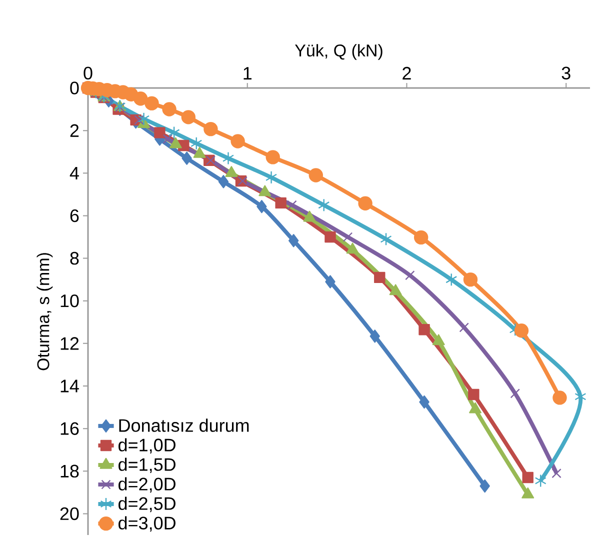 This screenshot has width=593, height=537. What do you see at coordinates (69, 386) in the screenshot?
I see `y-tick-label: 14` at bounding box center [69, 386].